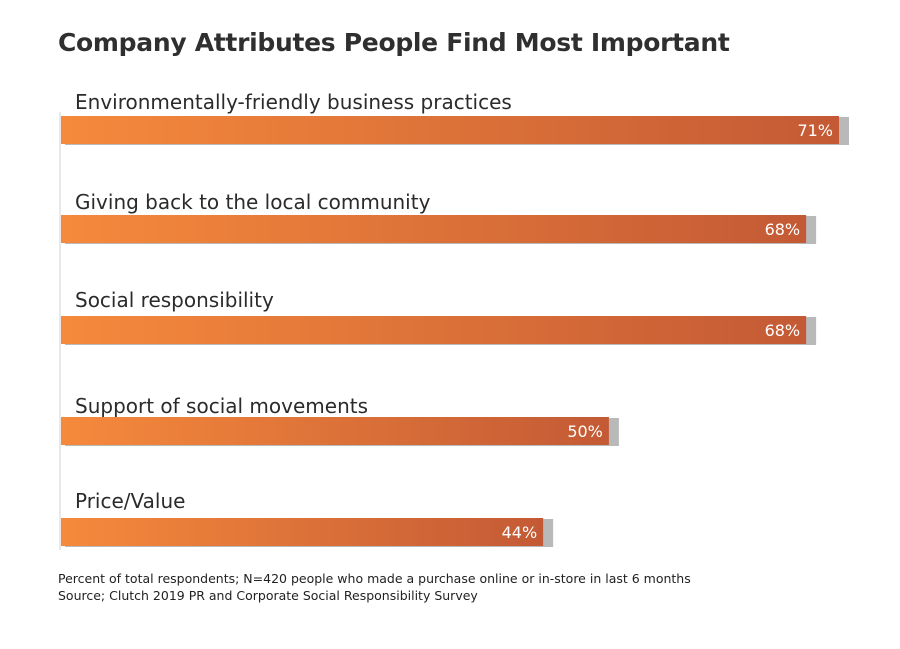  What do you see at coordinates (815, 130) in the screenshot?
I see `bar-value-label: 71%` at bounding box center [815, 130].